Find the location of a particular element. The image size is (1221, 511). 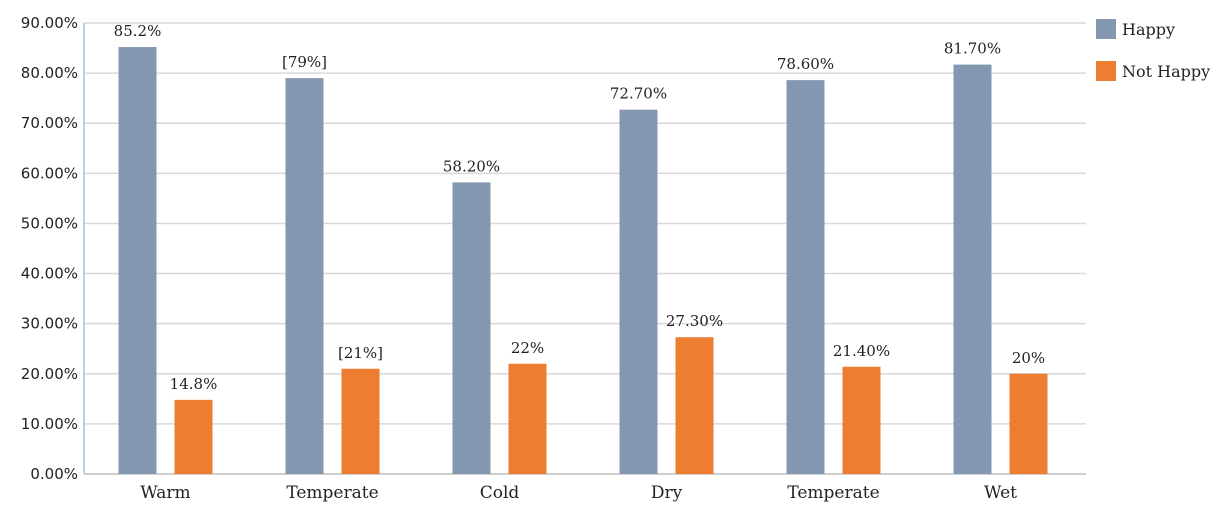

y-tick-label: 70.00% is located at coordinates (49, 123).